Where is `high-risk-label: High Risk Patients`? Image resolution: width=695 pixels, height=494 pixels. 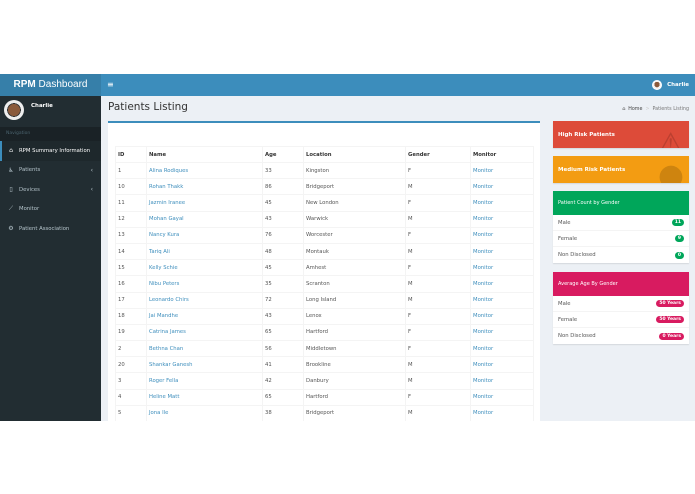
high-risk-label: High Risk Patients is located at coordinates (586, 134).